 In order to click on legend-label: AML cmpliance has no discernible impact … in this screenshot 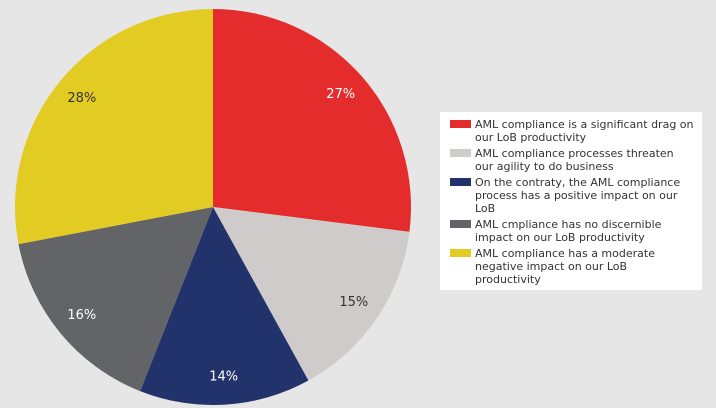, I will do `click(568, 231)`.